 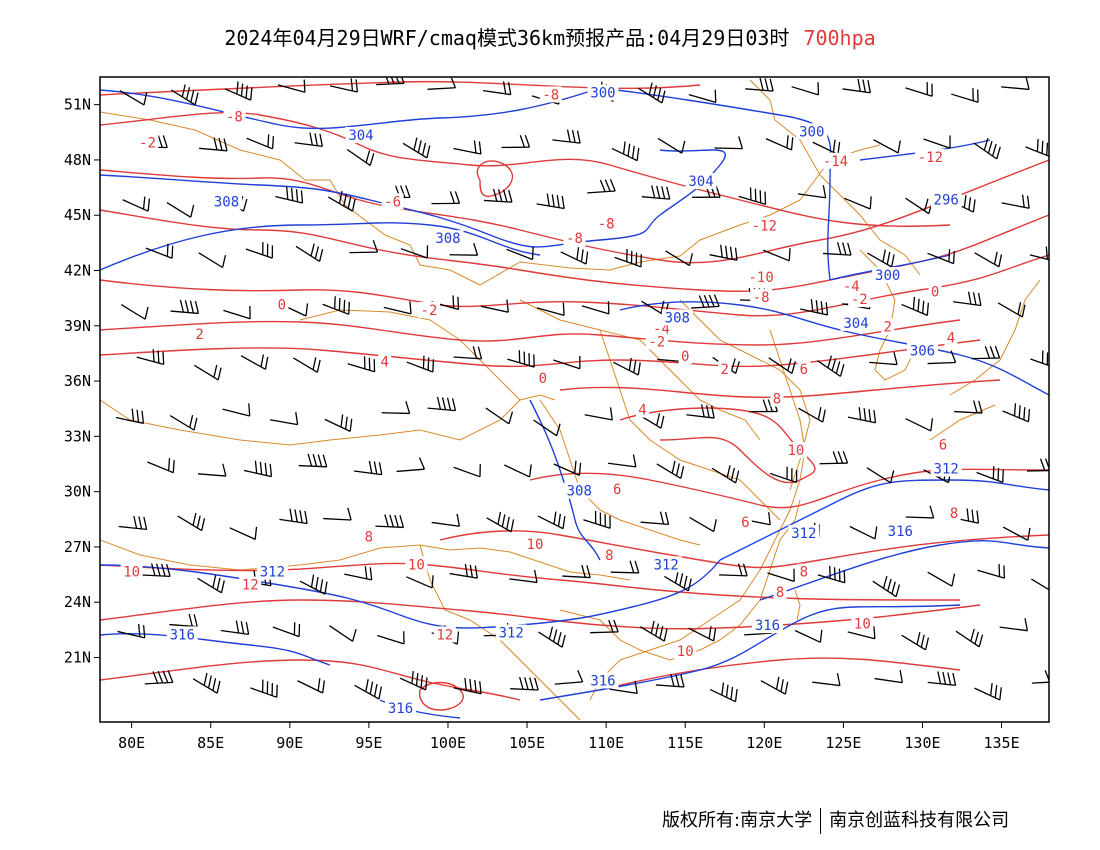 What do you see at coordinates (77, 492) in the screenshot?
I see `lat-tick-label: 30N` at bounding box center [77, 492].